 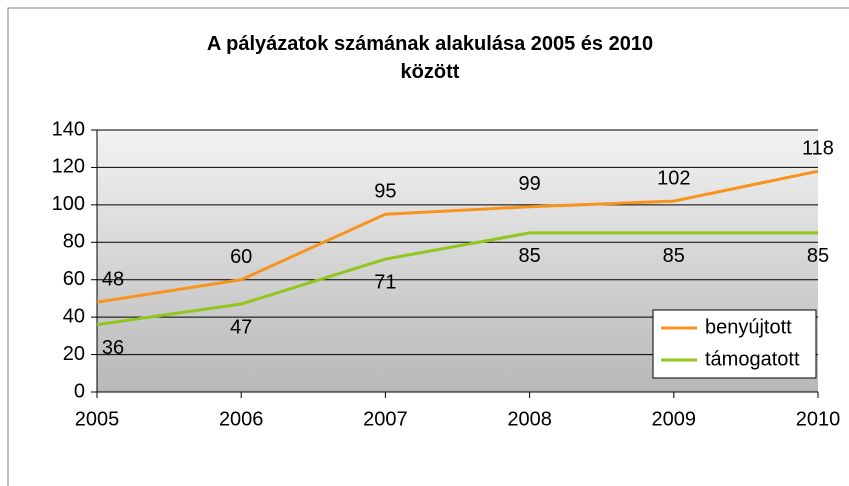 I want to click on x-tick-label: 2007, so click(x=385, y=419).